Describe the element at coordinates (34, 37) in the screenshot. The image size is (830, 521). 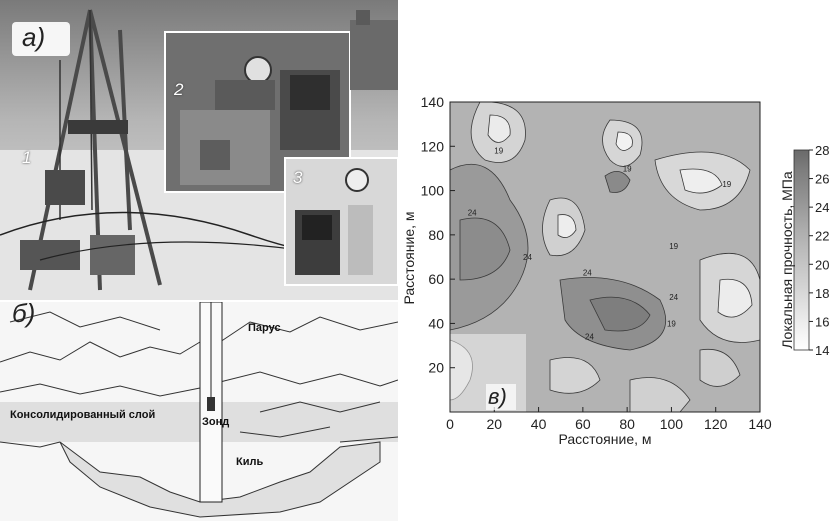
I see `panel-letter-a: а)` at that location.